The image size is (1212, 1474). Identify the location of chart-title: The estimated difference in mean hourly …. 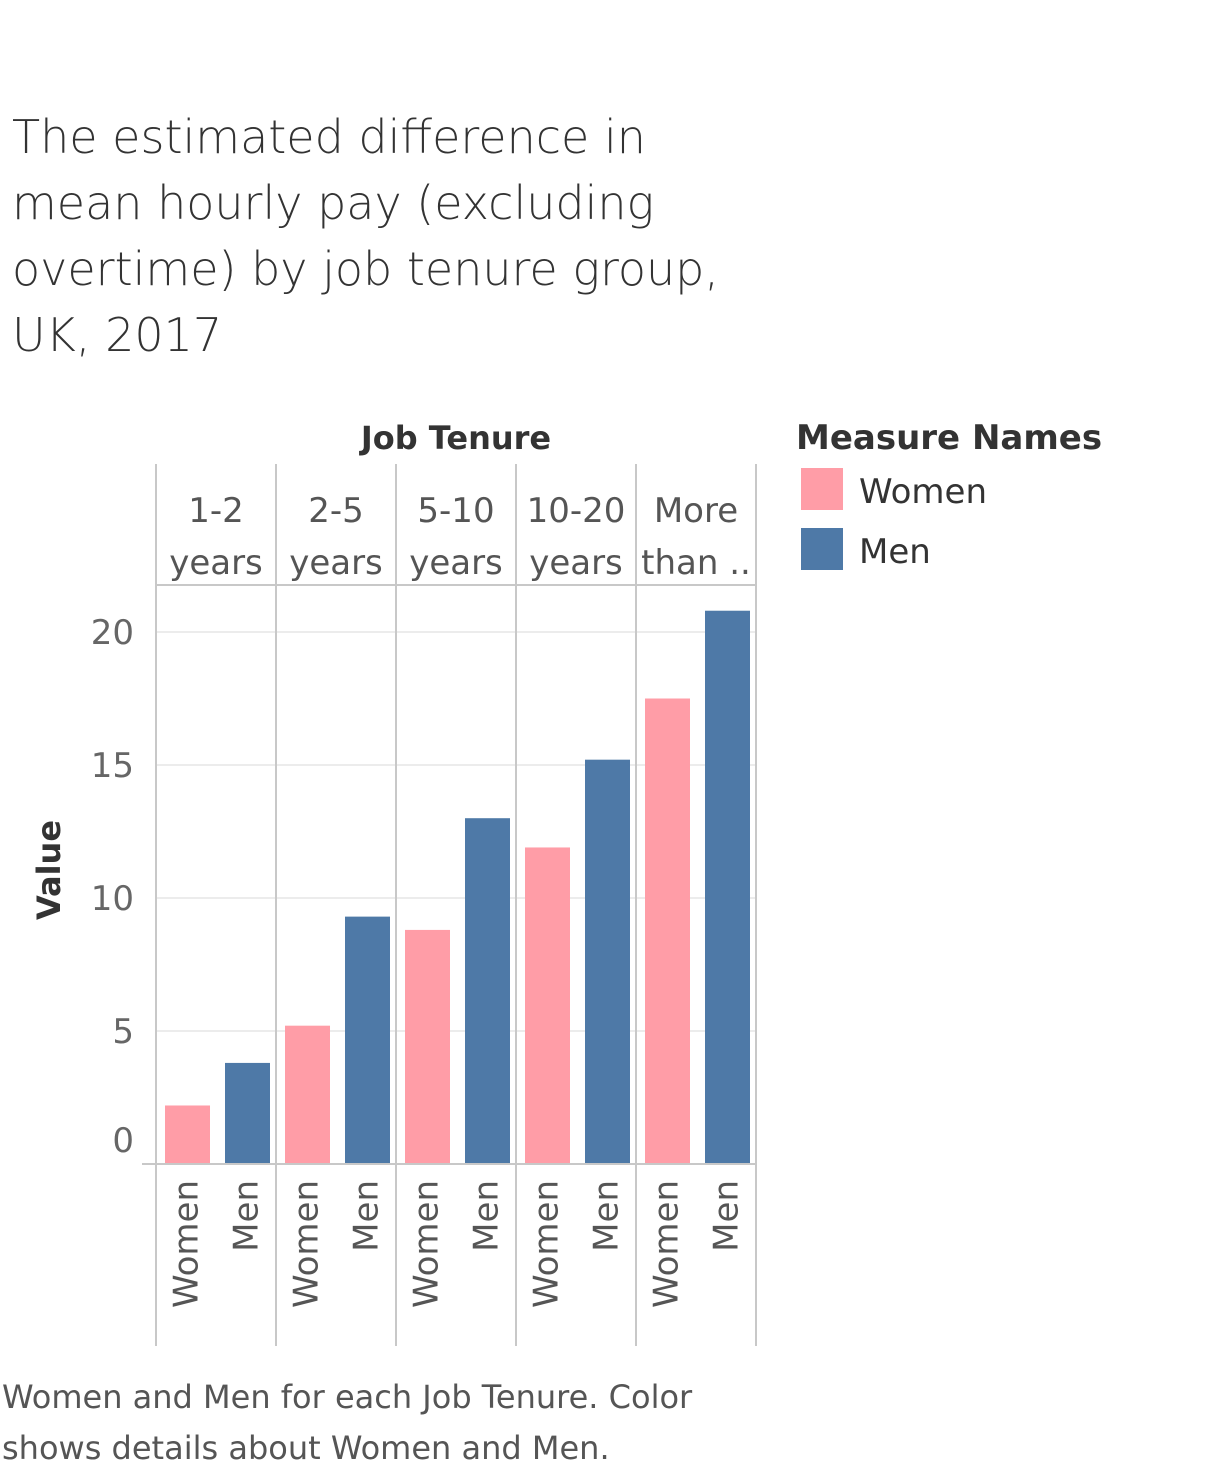
(365, 236).